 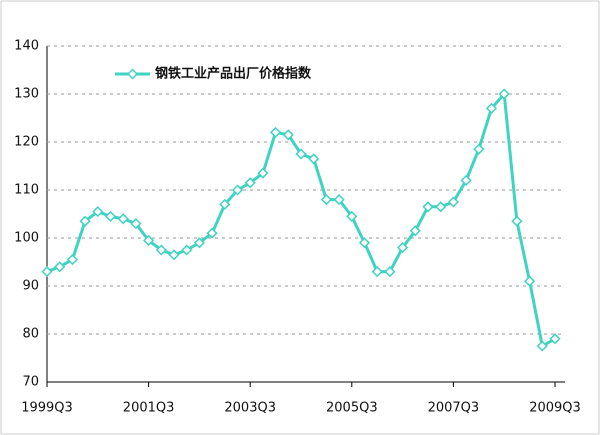 What do you see at coordinates (555, 408) in the screenshot?
I see `x-tick-label: 2009Q3` at bounding box center [555, 408].